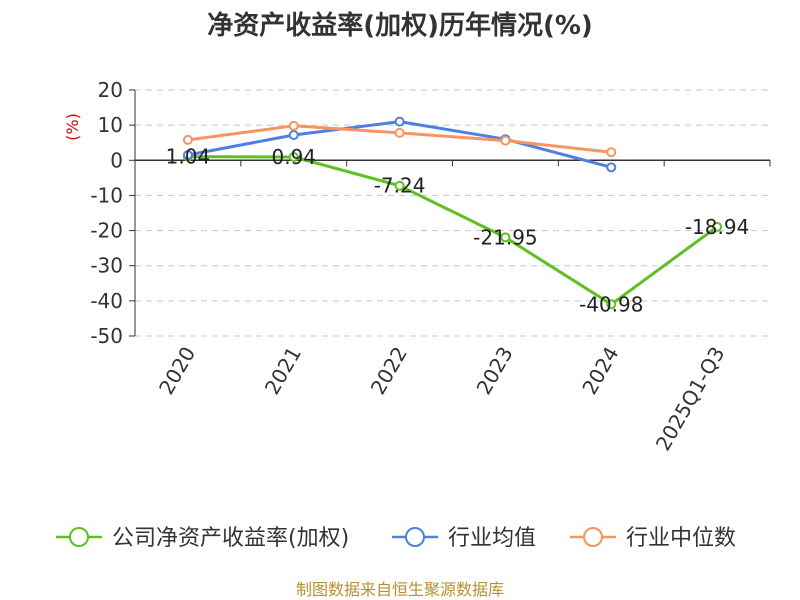 The height and width of the screenshot is (600, 800). I want to click on x-tick-labels: 2020 2021 2022 2023 2024 2025Q1-Q3, so click(441, 399).